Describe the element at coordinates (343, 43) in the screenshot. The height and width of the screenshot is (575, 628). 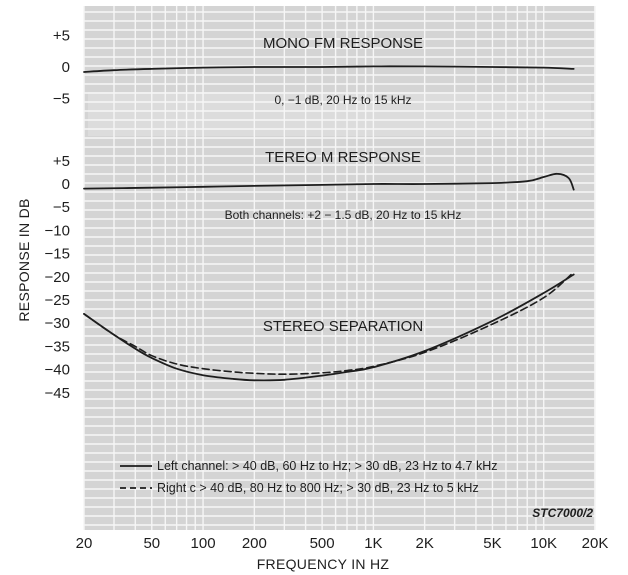
I see `panel-title: MONO FM RESPONSE` at that location.